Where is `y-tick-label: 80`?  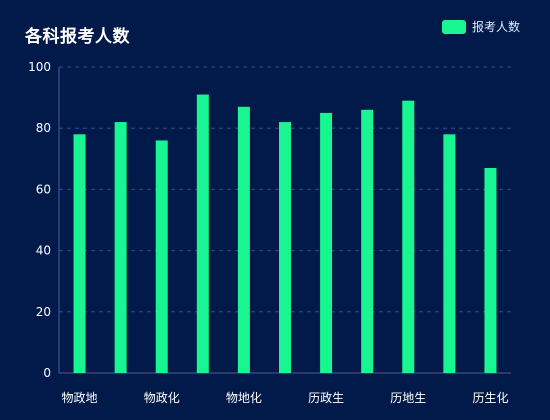
y-tick-label: 80 is located at coordinates (43, 128).